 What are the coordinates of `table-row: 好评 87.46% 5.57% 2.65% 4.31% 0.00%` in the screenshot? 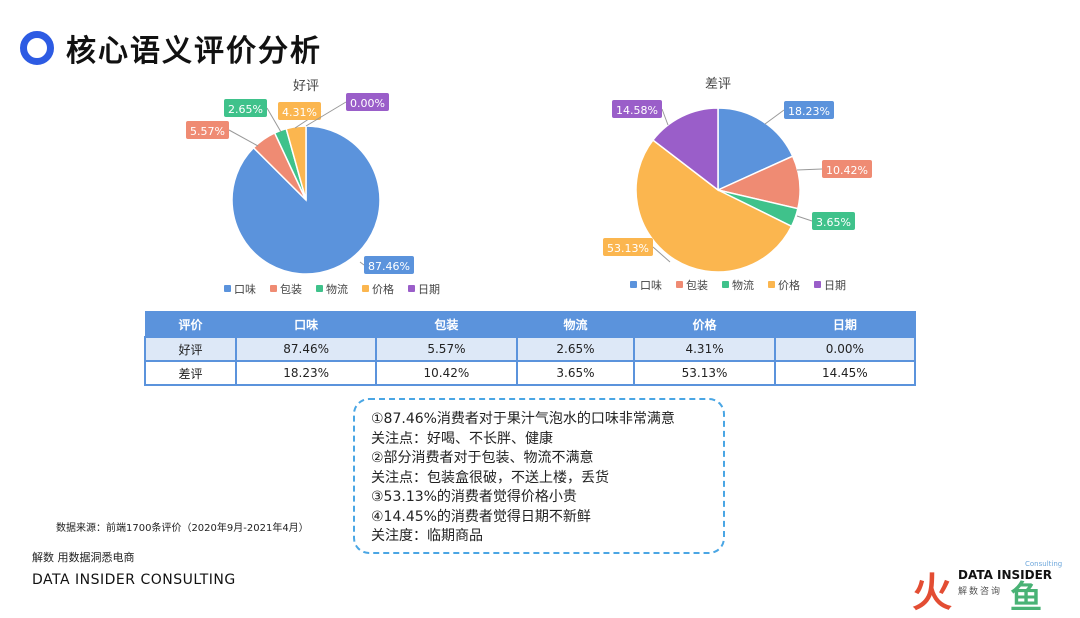 It's located at (530, 349).